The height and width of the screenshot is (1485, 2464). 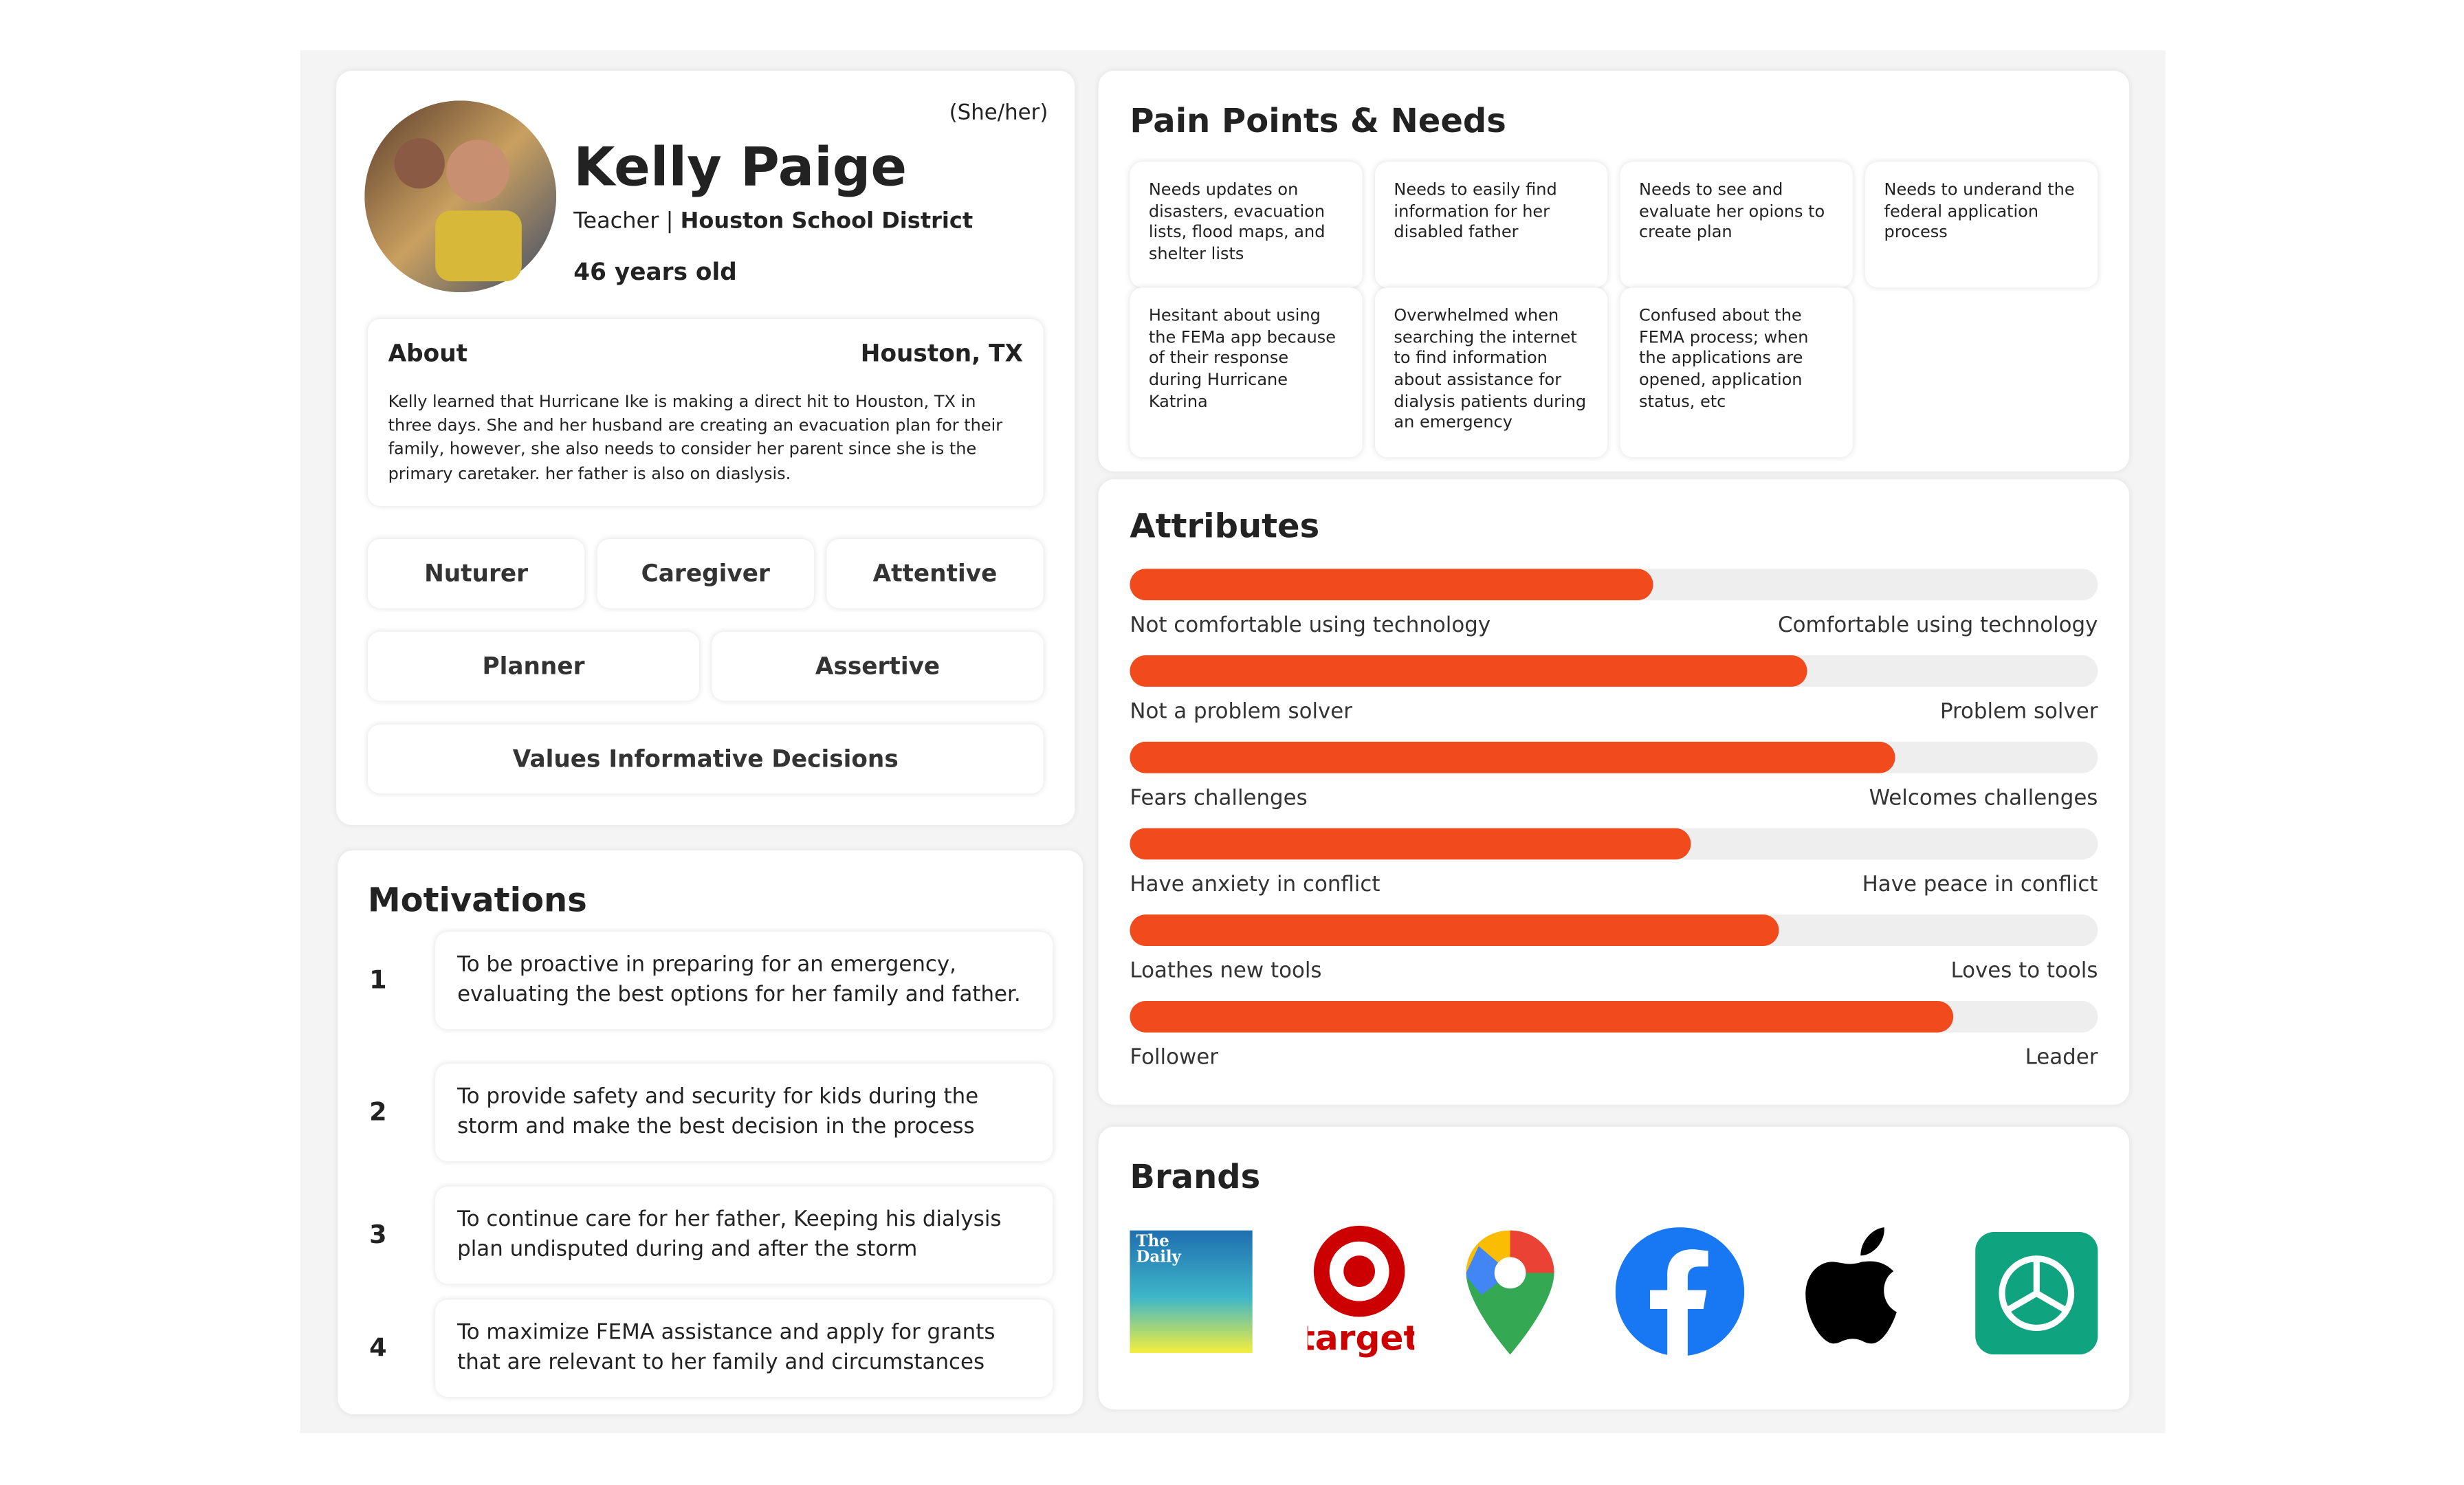 I want to click on motivation-number: 2, so click(x=378, y=1112).